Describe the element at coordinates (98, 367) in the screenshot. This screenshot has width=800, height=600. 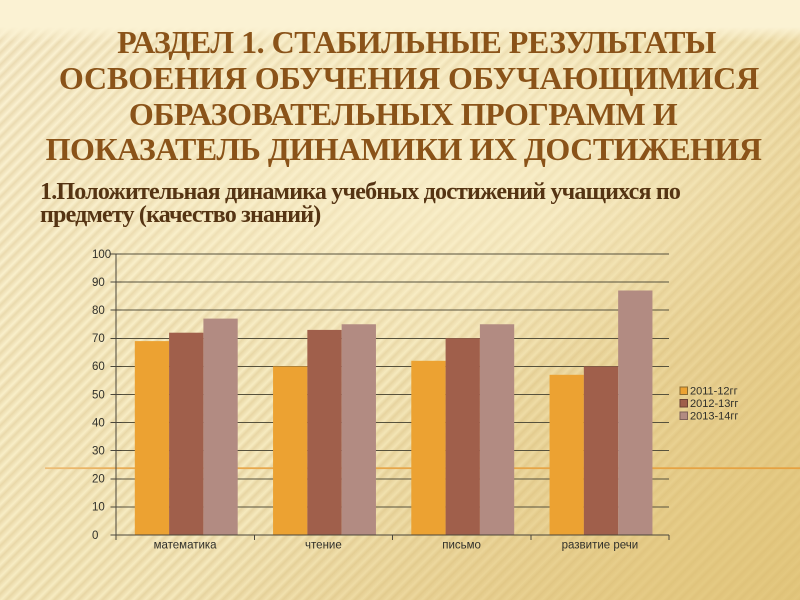
I see `svg-text: 60` at that location.